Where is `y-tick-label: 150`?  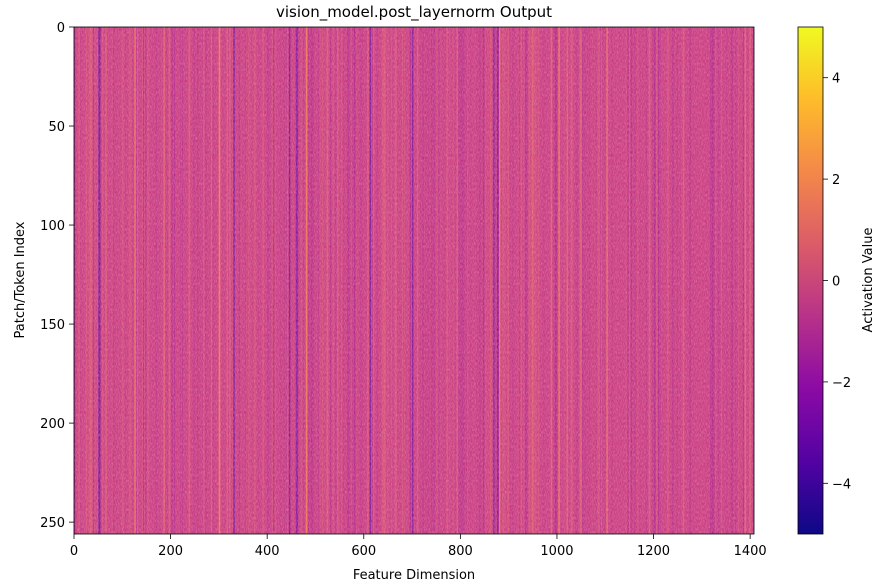
y-tick-label: 150 is located at coordinates (52, 325).